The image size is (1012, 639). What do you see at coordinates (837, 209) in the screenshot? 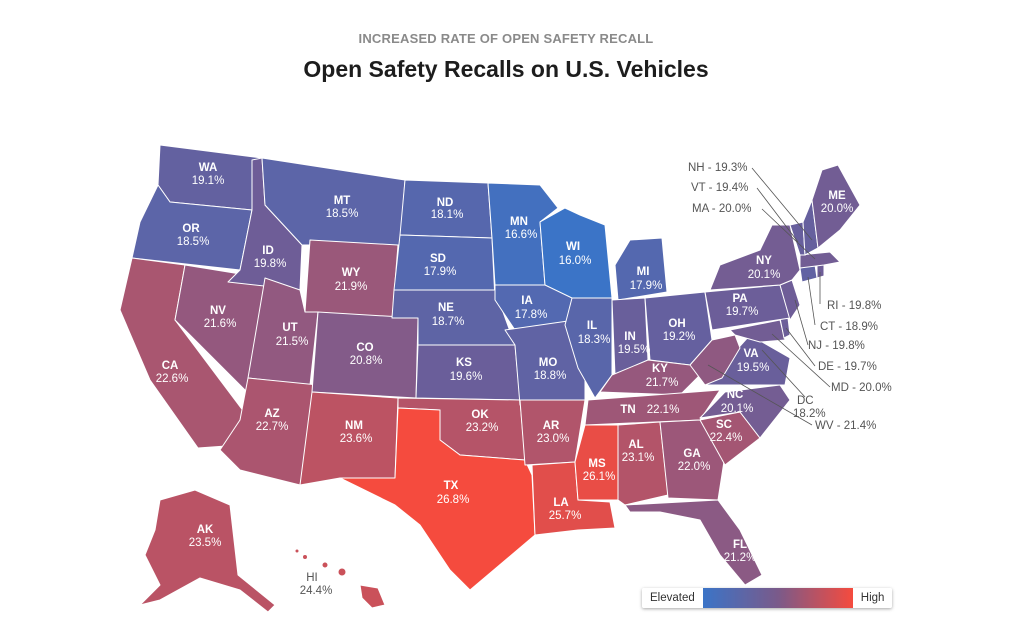
I see `label-value-ME: 20.0%` at bounding box center [837, 209].